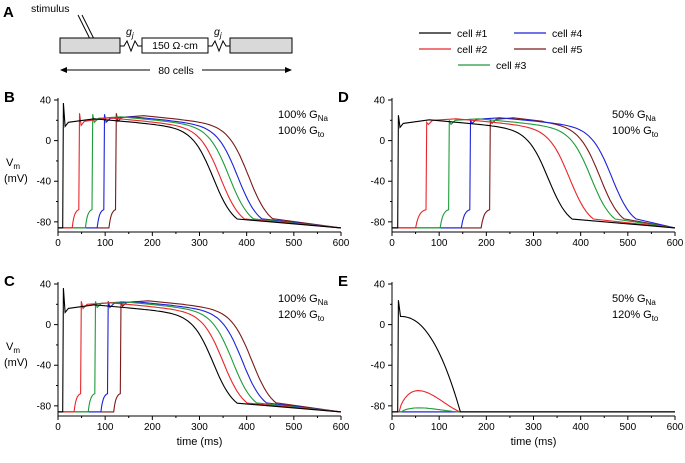 The image size is (685, 463). I want to click on legend-label: cell #1, so click(472, 34).